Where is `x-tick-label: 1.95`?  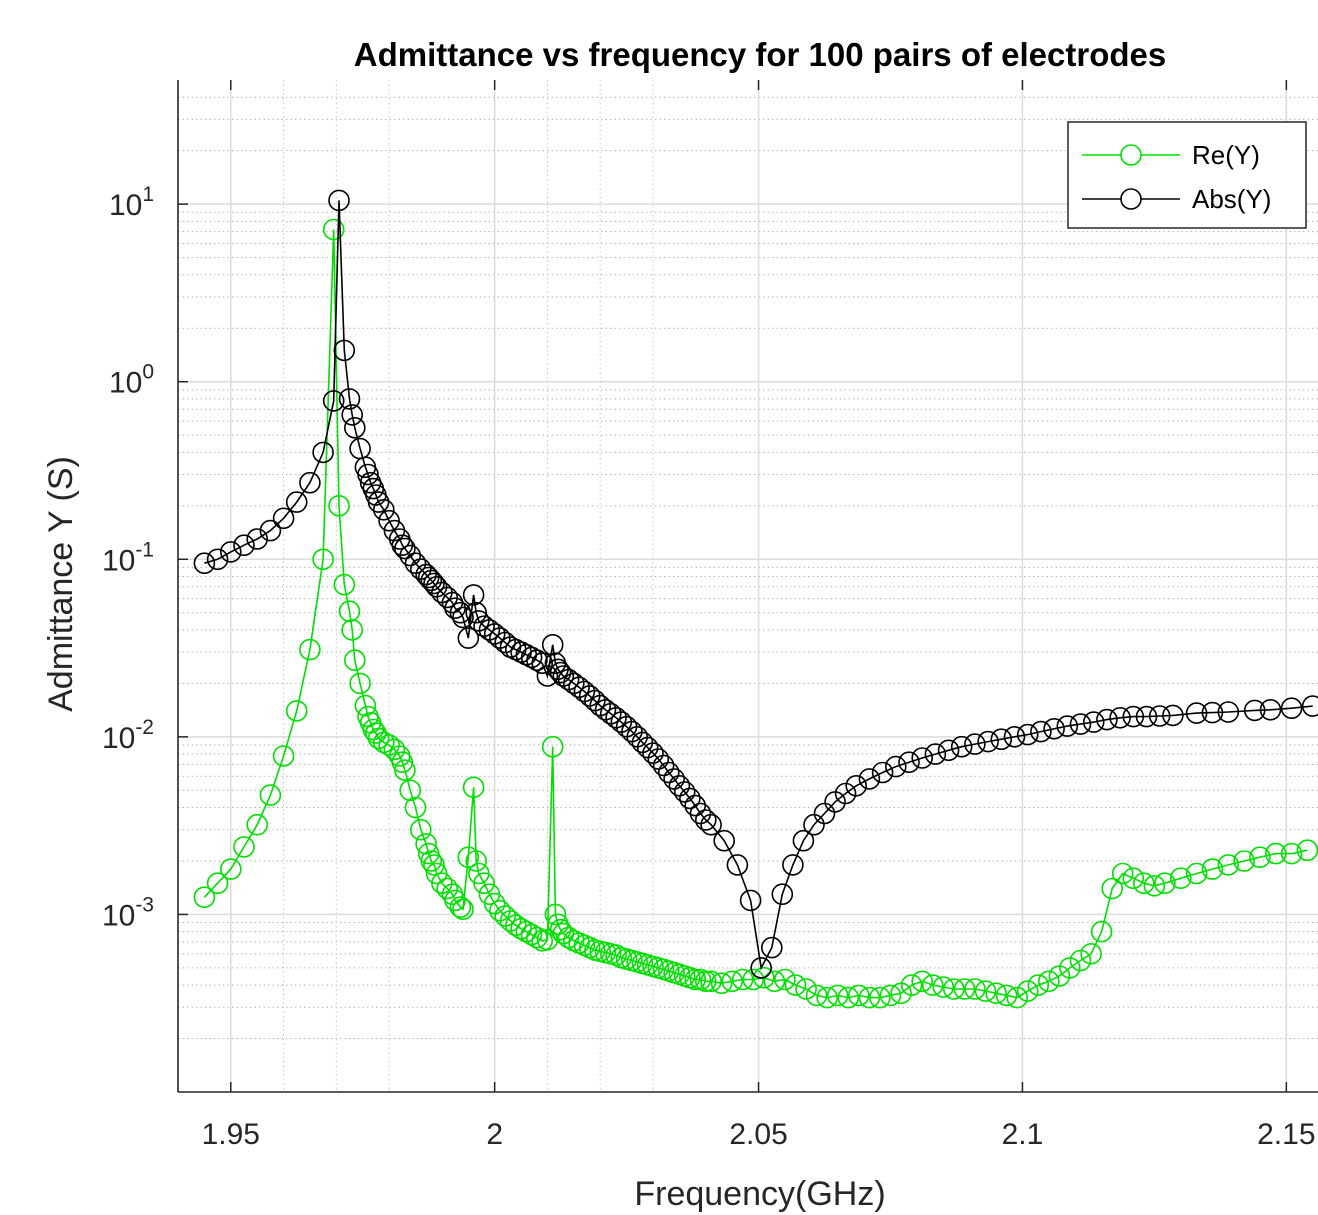 x-tick-label: 1.95 is located at coordinates (231, 1134).